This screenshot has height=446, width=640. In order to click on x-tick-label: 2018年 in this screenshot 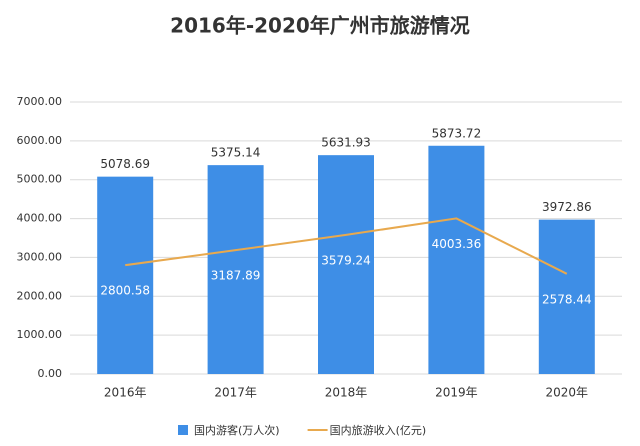, I will do `click(346, 393)`.